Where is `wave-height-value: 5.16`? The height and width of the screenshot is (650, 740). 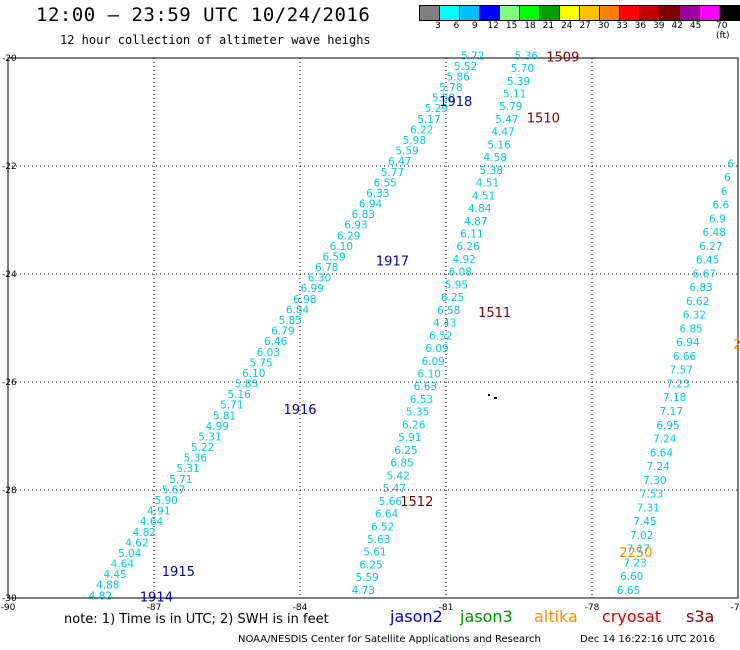 wave-height-value: 5.16 is located at coordinates (239, 395).